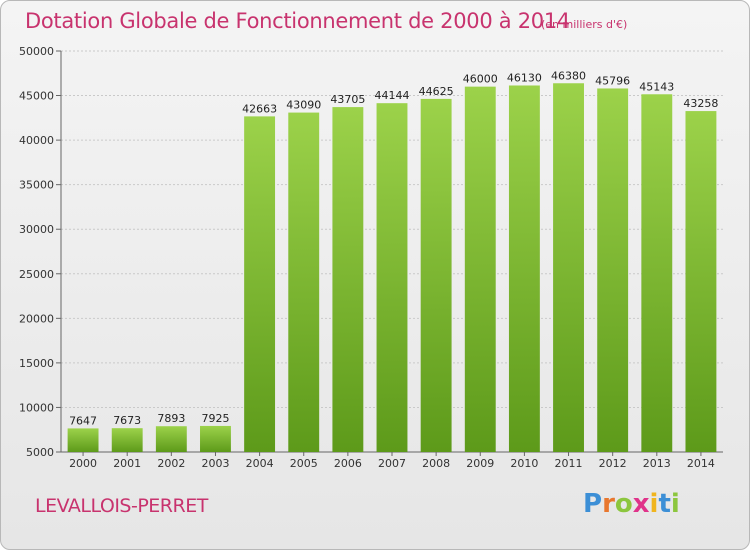 This screenshot has height=550, width=750. What do you see at coordinates (36, 185) in the screenshot?
I see `y-tick-label: 35000` at bounding box center [36, 185].